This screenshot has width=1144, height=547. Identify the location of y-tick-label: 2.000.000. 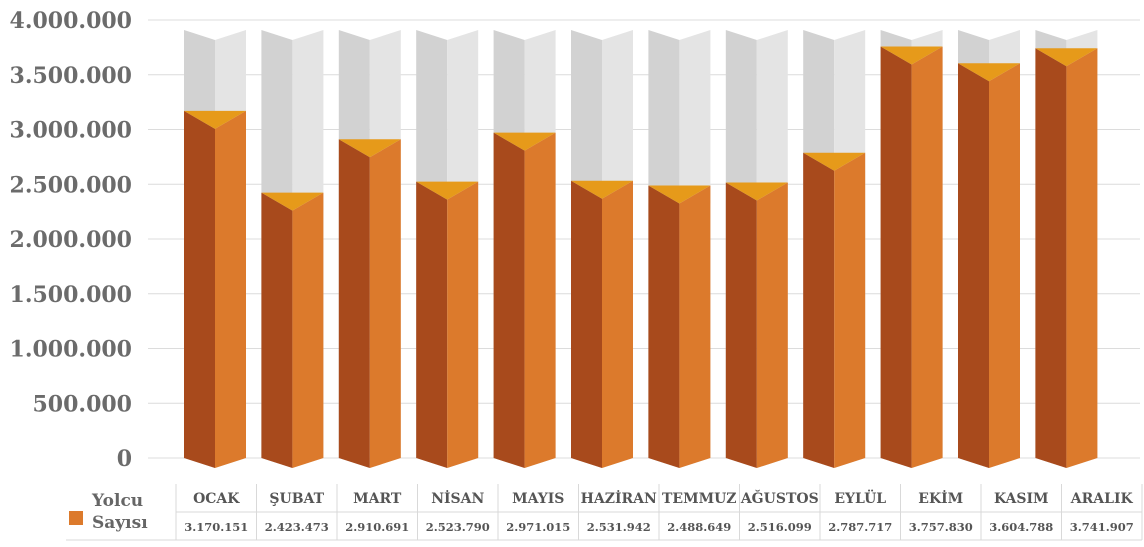
(71, 240).